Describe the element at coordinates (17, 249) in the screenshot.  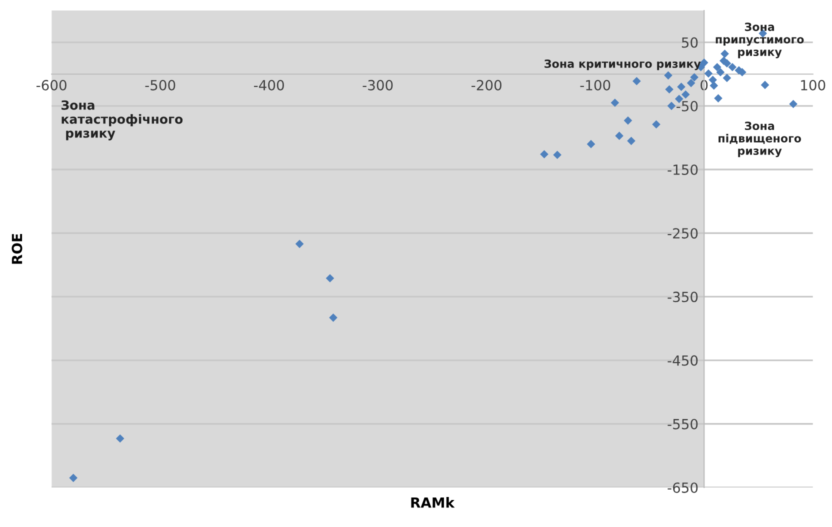
I see `y-axis-title: ROE` at that location.